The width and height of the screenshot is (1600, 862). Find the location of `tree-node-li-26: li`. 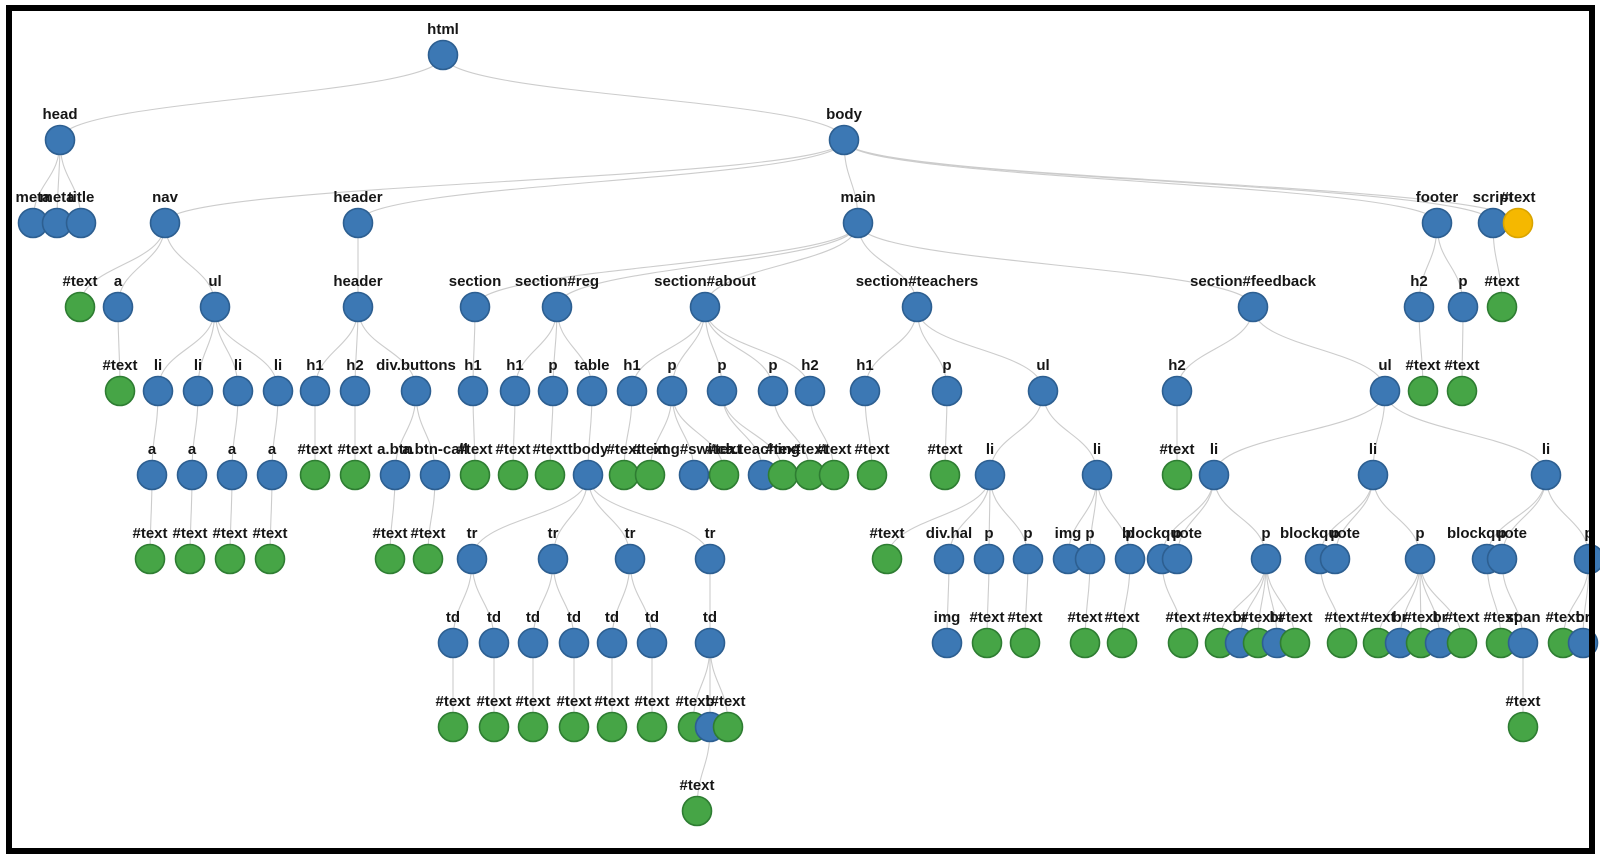

tree-node-li-26: li is located at coordinates (198, 382).